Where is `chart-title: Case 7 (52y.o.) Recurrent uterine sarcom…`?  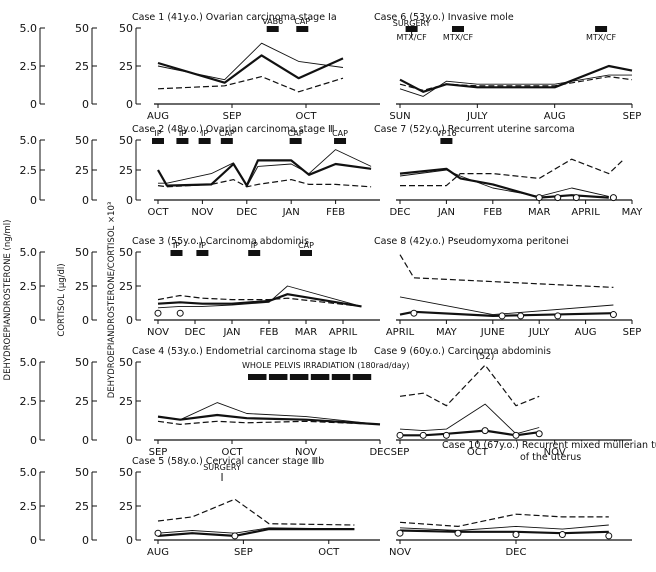
chart-title: Case 7 (52y.o.) Recurrent uterine sarcom… is located at coordinates (474, 129).